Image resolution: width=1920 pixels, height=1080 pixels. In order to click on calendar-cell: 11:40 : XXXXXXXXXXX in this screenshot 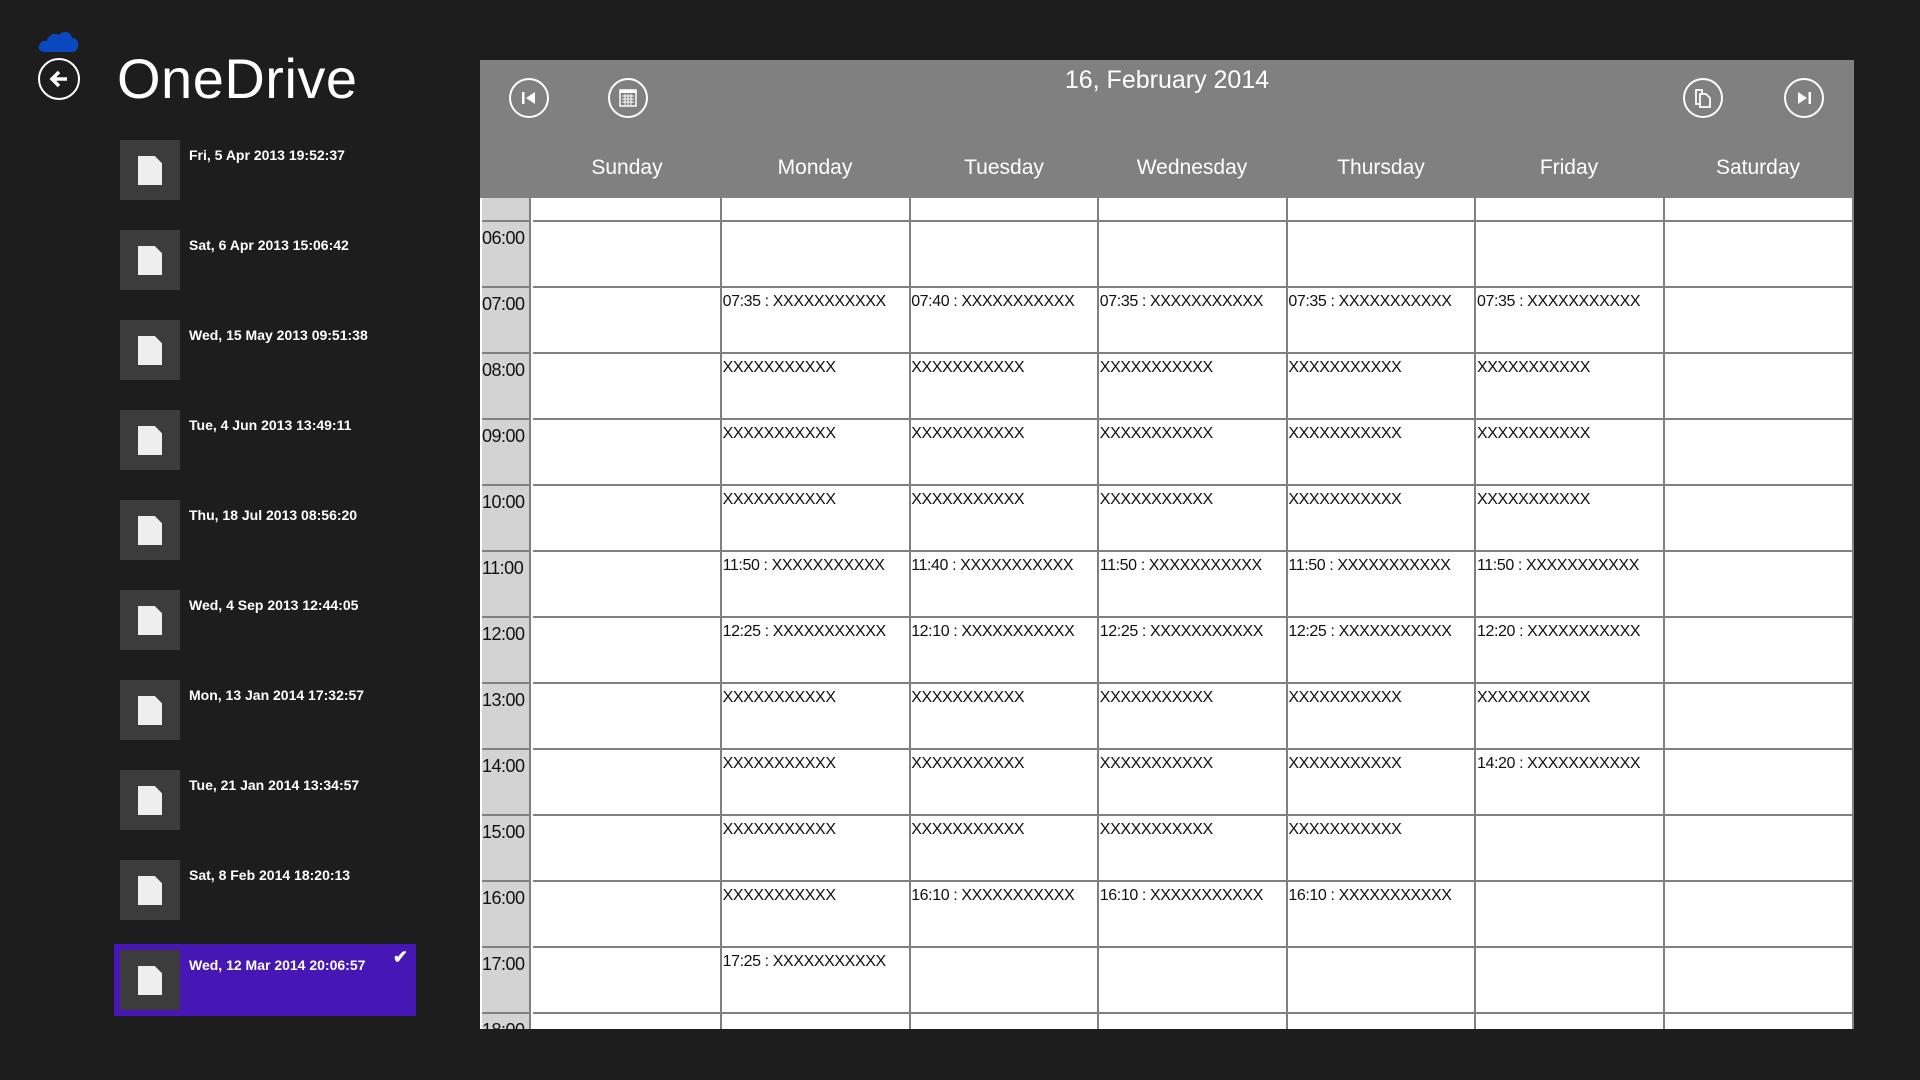, I will do `click(1005, 583)`.